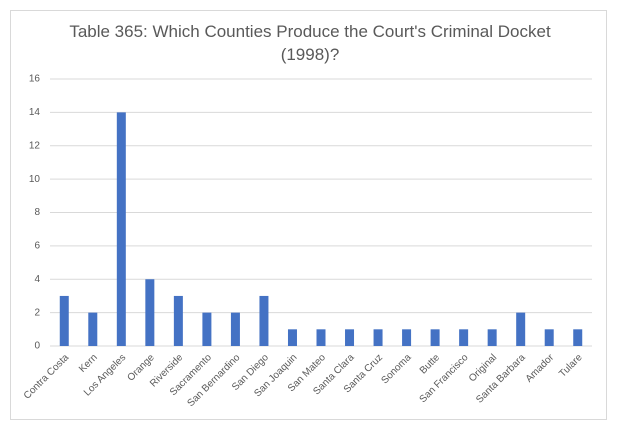 This screenshot has width=619, height=431. I want to click on x-tick-label: Amador, so click(540, 368).